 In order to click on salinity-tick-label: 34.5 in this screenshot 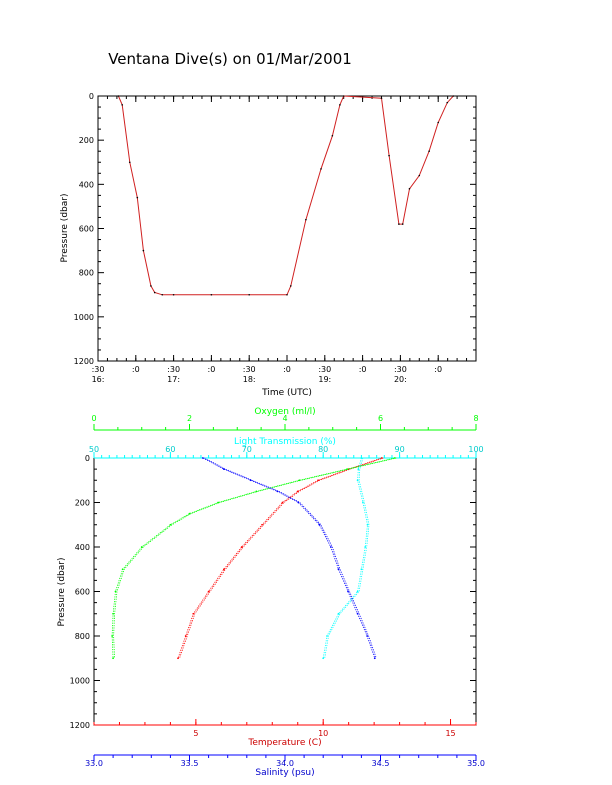, I will do `click(381, 763)`.